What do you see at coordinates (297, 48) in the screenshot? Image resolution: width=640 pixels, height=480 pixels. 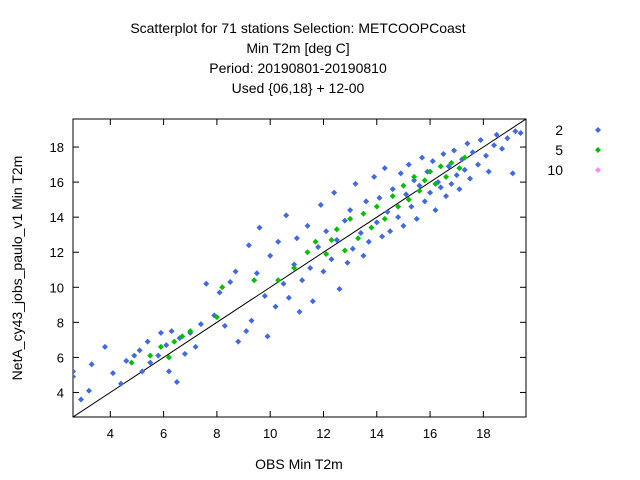 I see `title-line-2: Min T2m [deg C]` at bounding box center [297, 48].